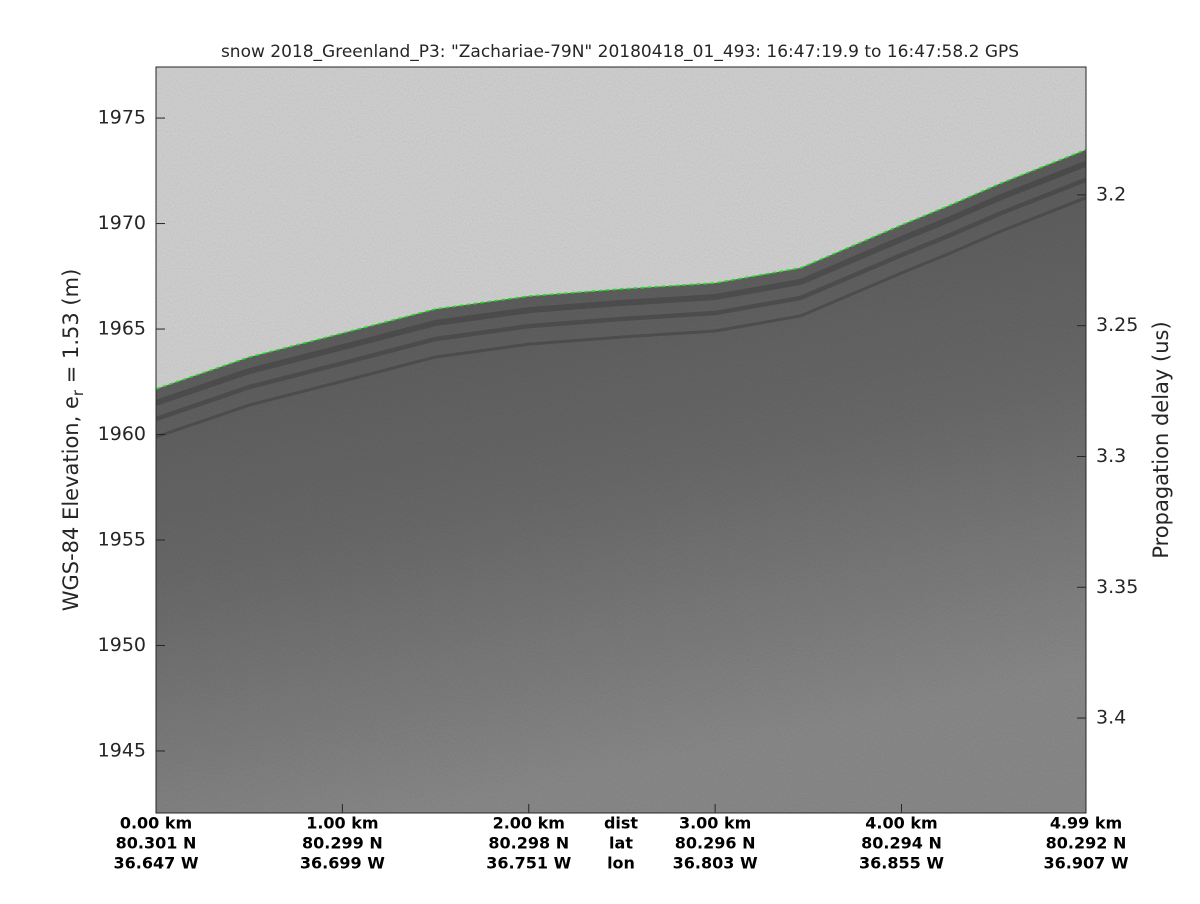 This screenshot has height=904, width=1200. Describe the element at coordinates (528, 863) in the screenshot. I see `x-tick-lon: 36.751 W` at that location.